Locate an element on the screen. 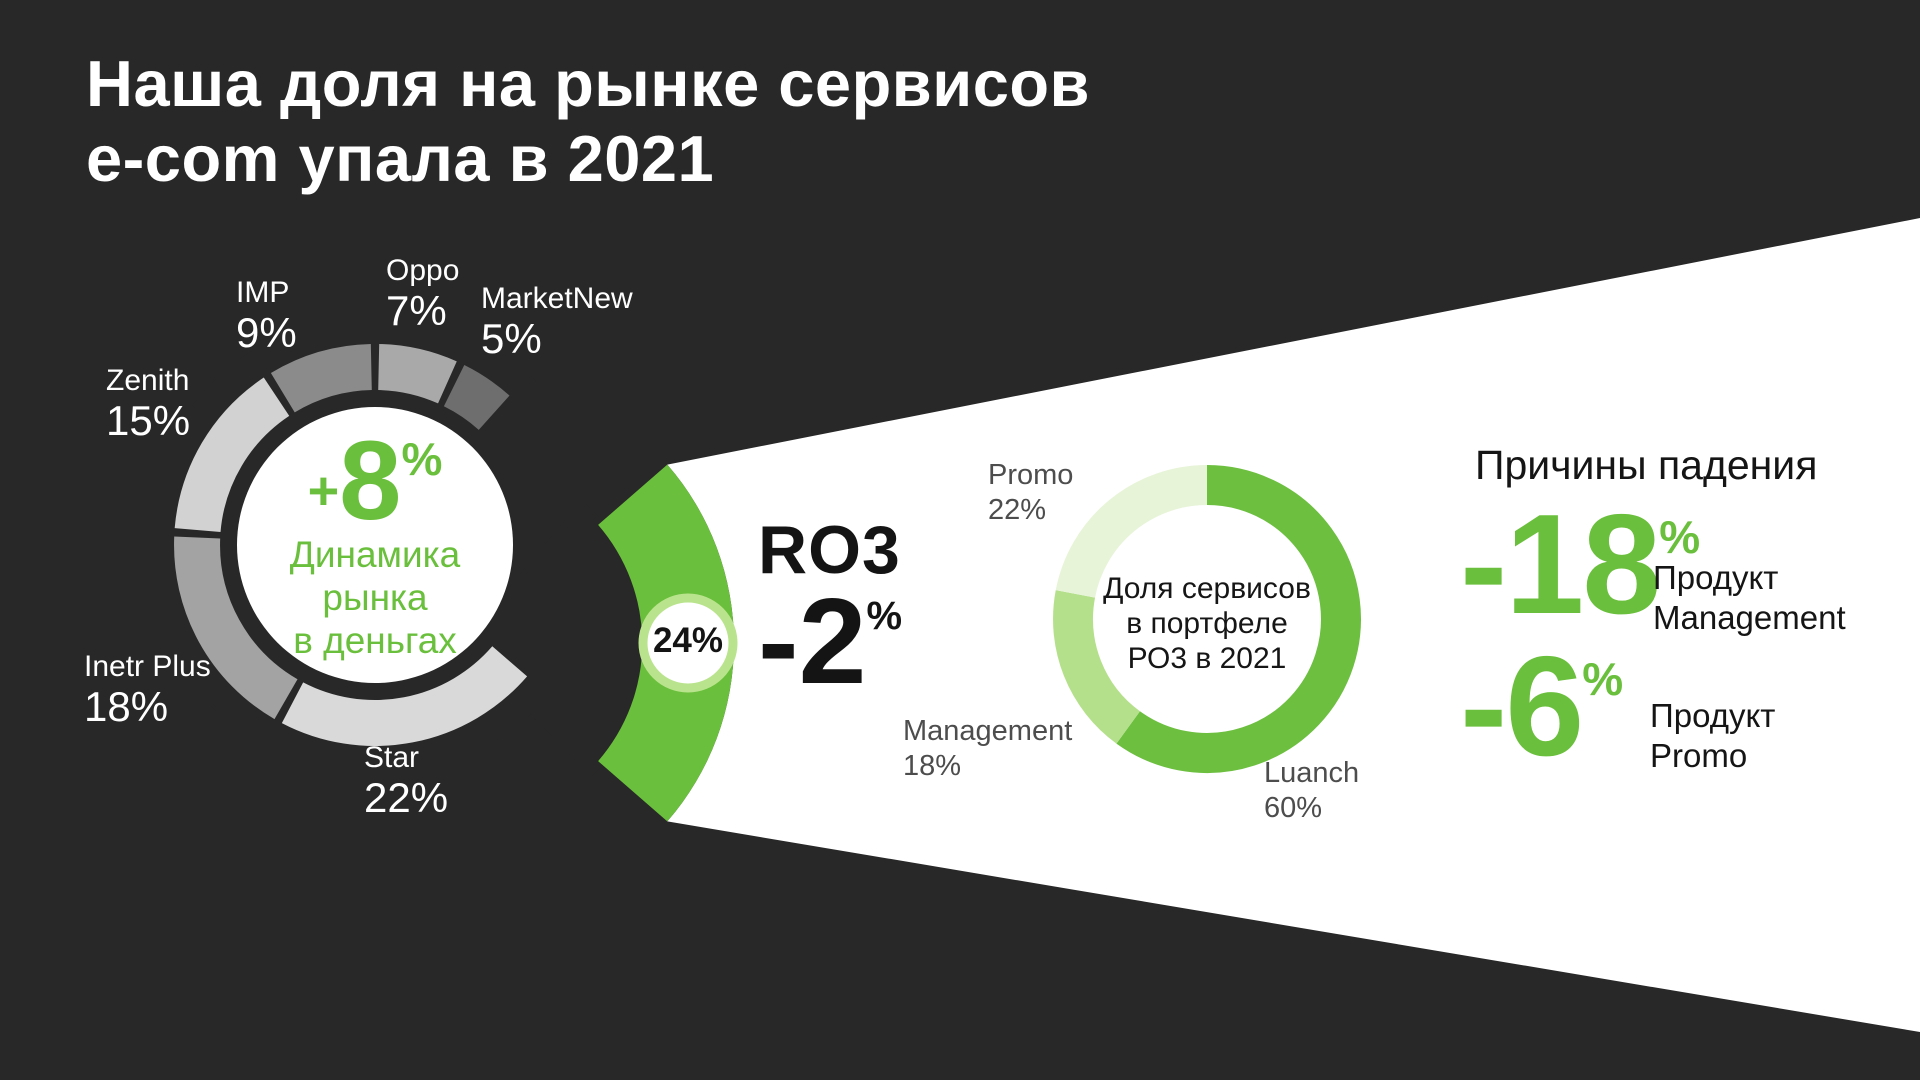 The width and height of the screenshot is (1920, 1080). segment-label-marketnew: MarketNew 5% is located at coordinates (557, 322).